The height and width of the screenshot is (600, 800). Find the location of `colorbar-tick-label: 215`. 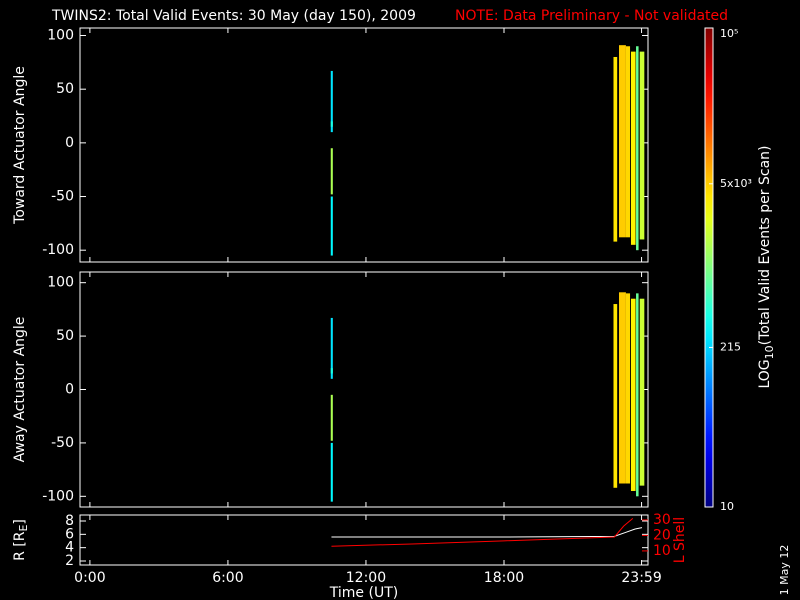

colorbar-tick-label: 215 is located at coordinates (730, 346).